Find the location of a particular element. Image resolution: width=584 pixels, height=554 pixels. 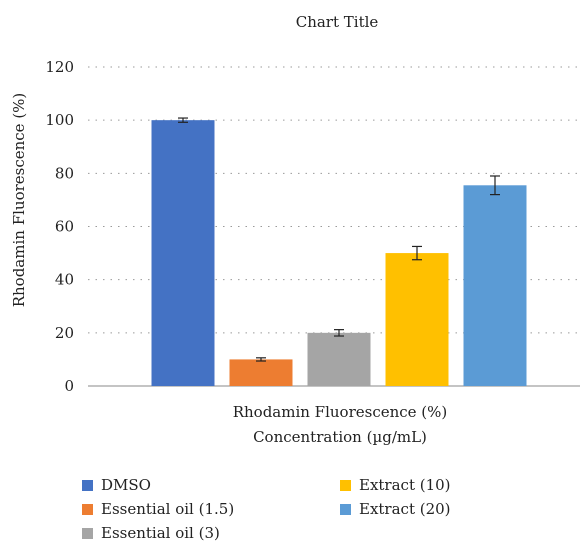

legend-label: DMSO is located at coordinates (126, 485).